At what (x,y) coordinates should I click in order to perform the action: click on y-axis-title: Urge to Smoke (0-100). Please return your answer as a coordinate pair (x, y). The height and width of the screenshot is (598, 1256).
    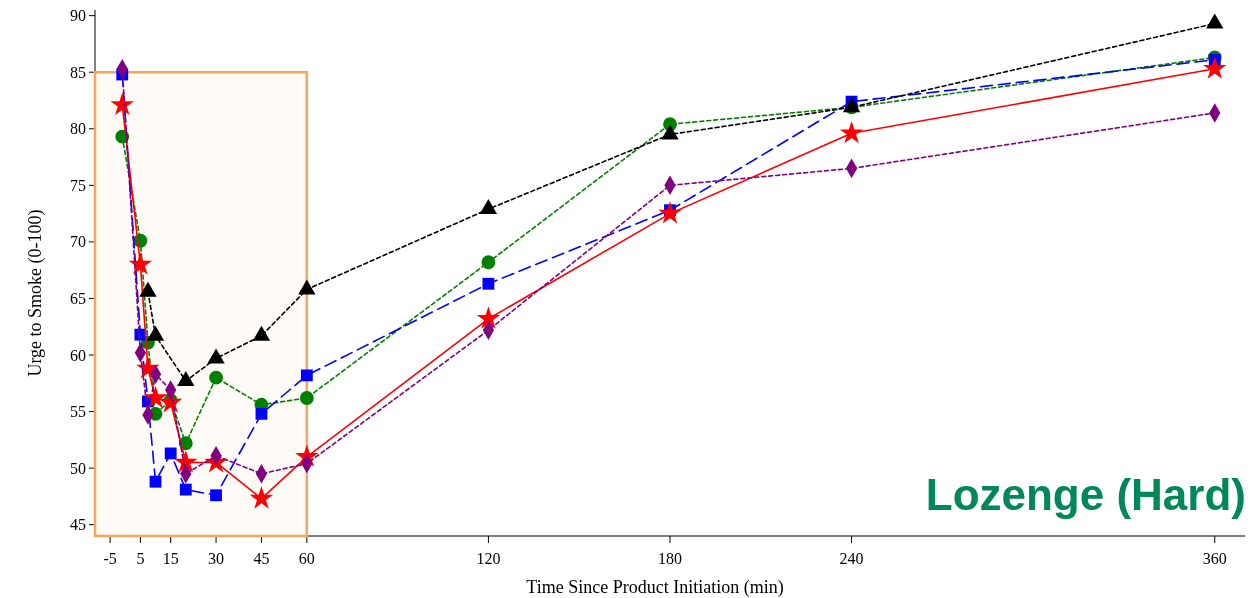
    Looking at the image, I should click on (35, 293).